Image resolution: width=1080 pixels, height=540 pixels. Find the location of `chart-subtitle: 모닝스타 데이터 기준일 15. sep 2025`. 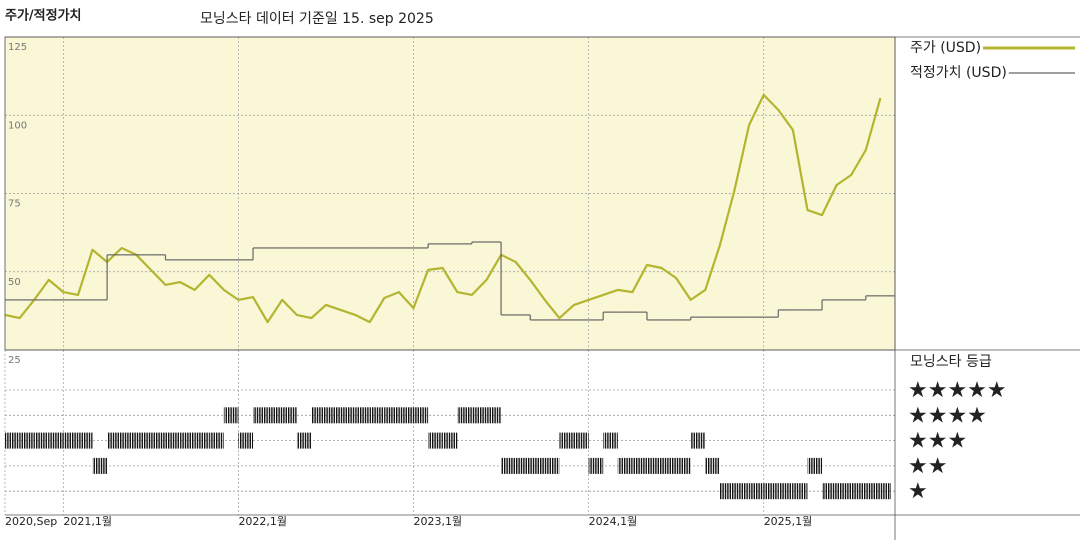

chart-subtitle: 모닝스타 데이터 기준일 15. sep 2025 is located at coordinates (317, 19).